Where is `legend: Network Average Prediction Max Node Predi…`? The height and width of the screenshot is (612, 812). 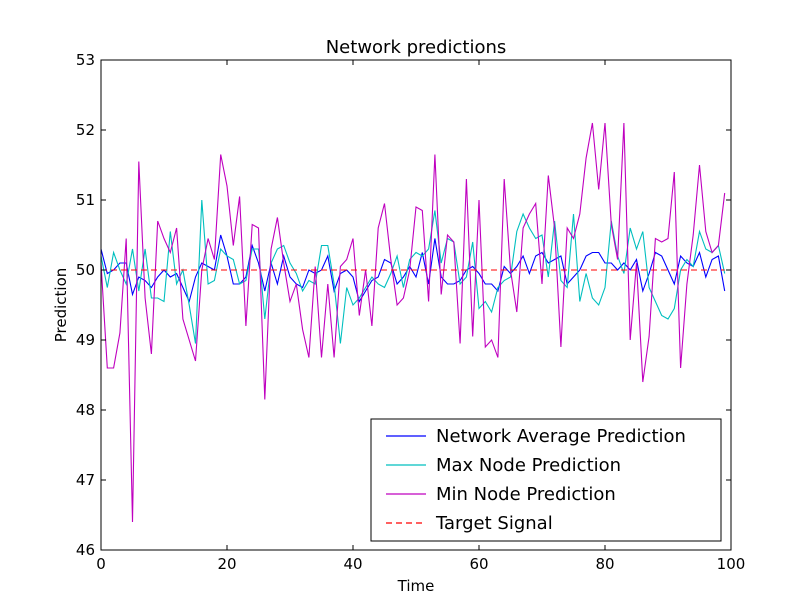
legend: Network Average Prediction Max Node Predi… is located at coordinates (546, 480).